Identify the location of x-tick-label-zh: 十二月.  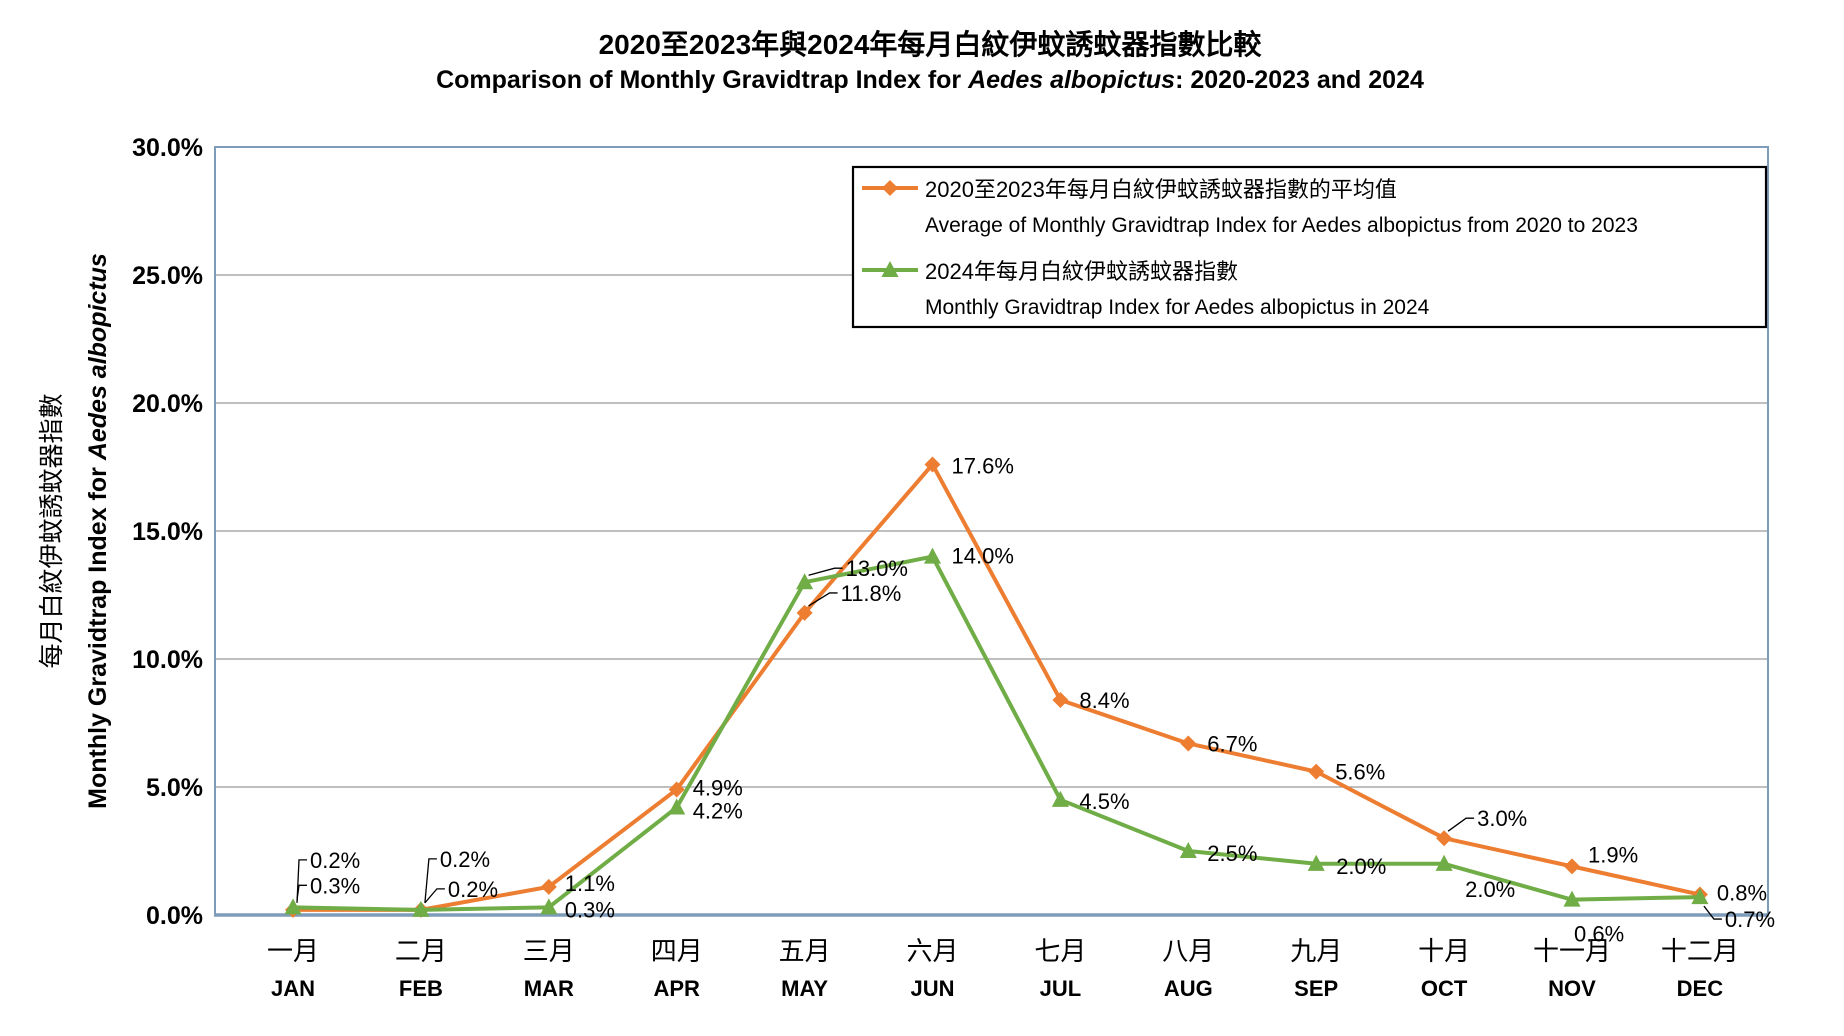
(1700, 951).